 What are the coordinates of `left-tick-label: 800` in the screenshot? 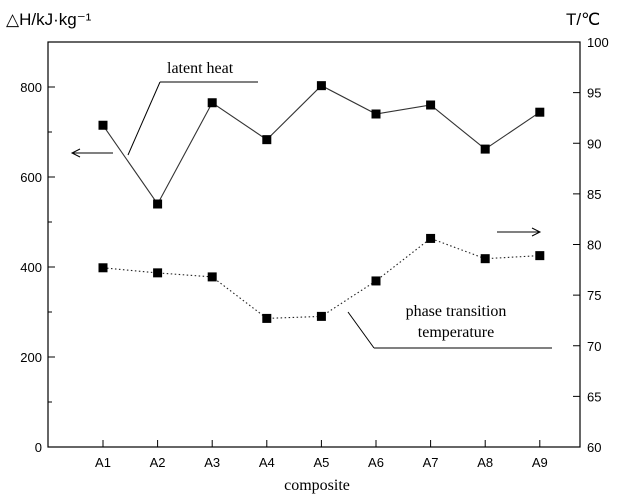 It's located at (31, 87).